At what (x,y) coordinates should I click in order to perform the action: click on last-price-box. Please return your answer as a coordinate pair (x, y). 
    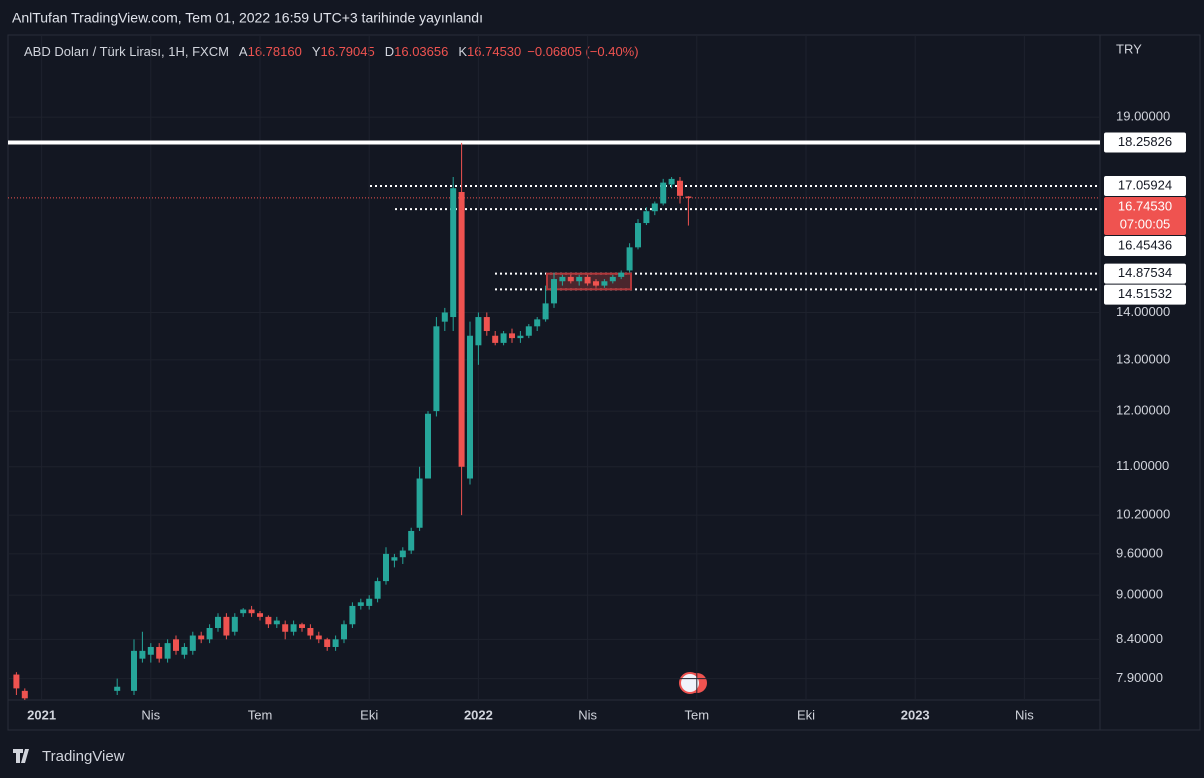
    Looking at the image, I should click on (1145, 216).